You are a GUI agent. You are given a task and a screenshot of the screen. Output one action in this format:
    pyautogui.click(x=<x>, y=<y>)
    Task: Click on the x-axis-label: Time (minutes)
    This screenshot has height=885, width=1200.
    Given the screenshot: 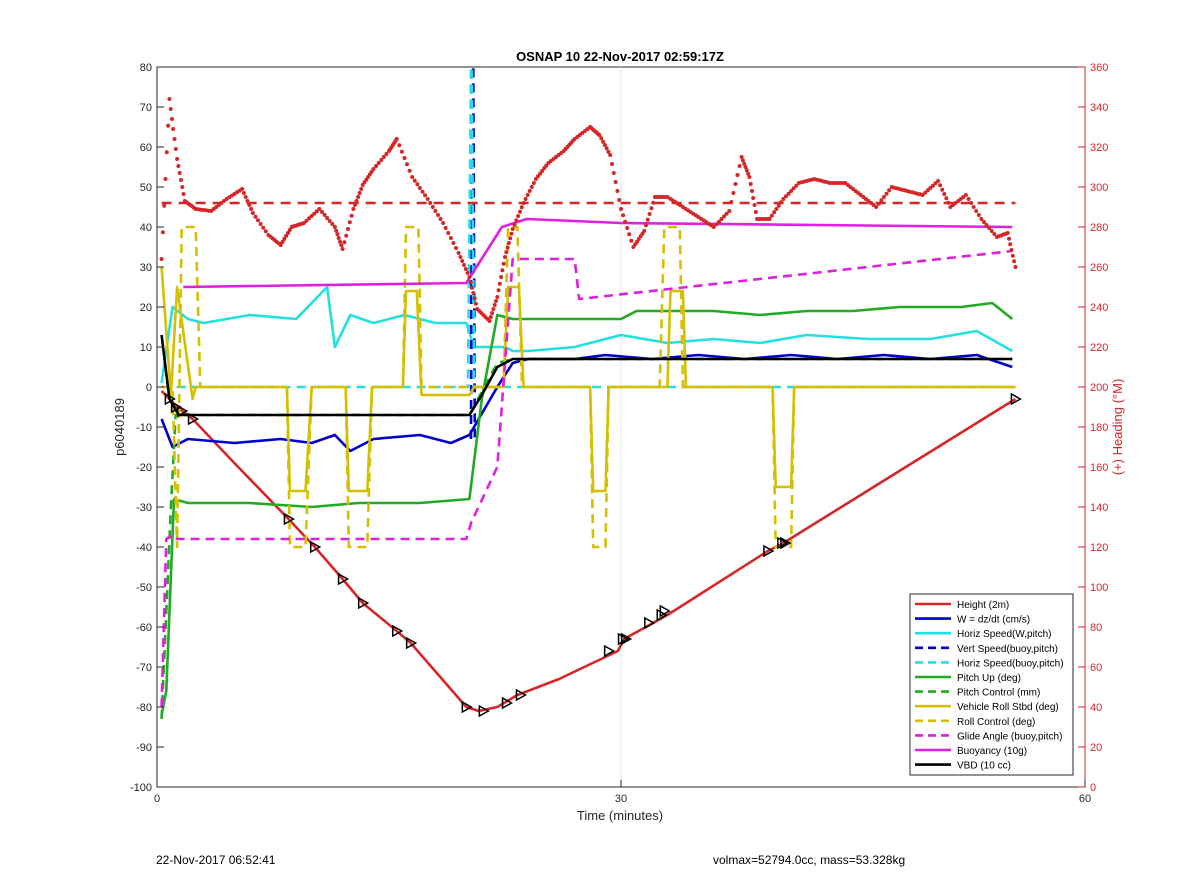 What is the action you would take?
    pyautogui.click(x=620, y=815)
    